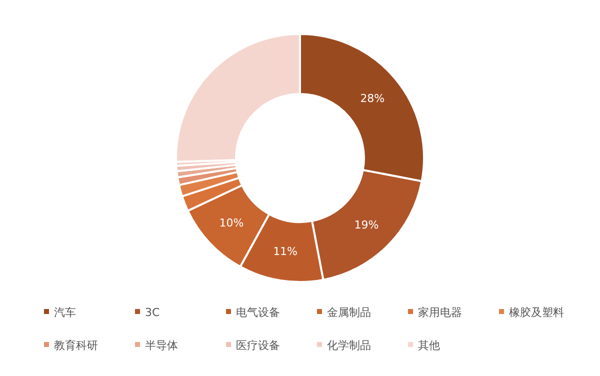 The height and width of the screenshot is (376, 600). I want to click on legend-label: 3C, so click(152, 312).